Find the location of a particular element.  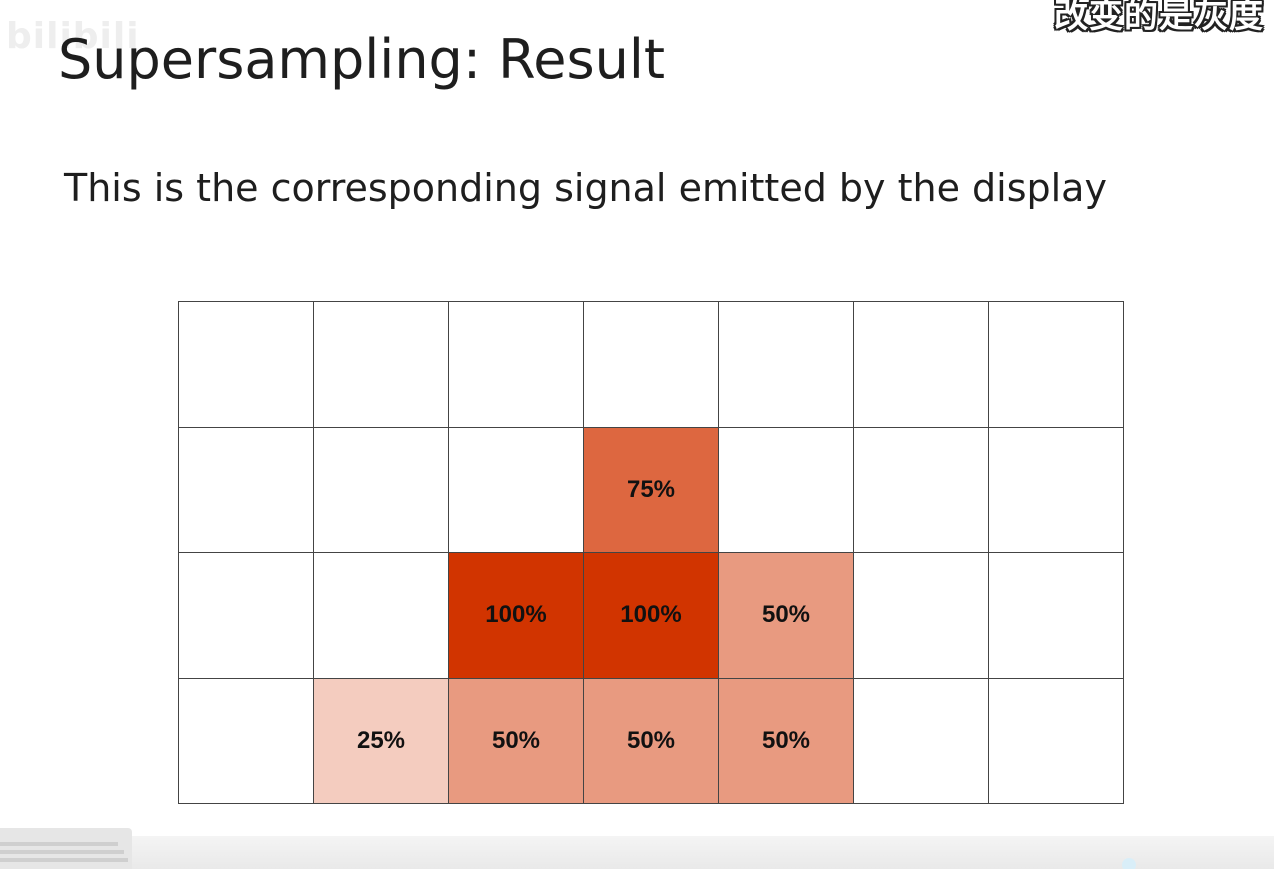

slide-title: Supersampling: Result is located at coordinates (362, 59).